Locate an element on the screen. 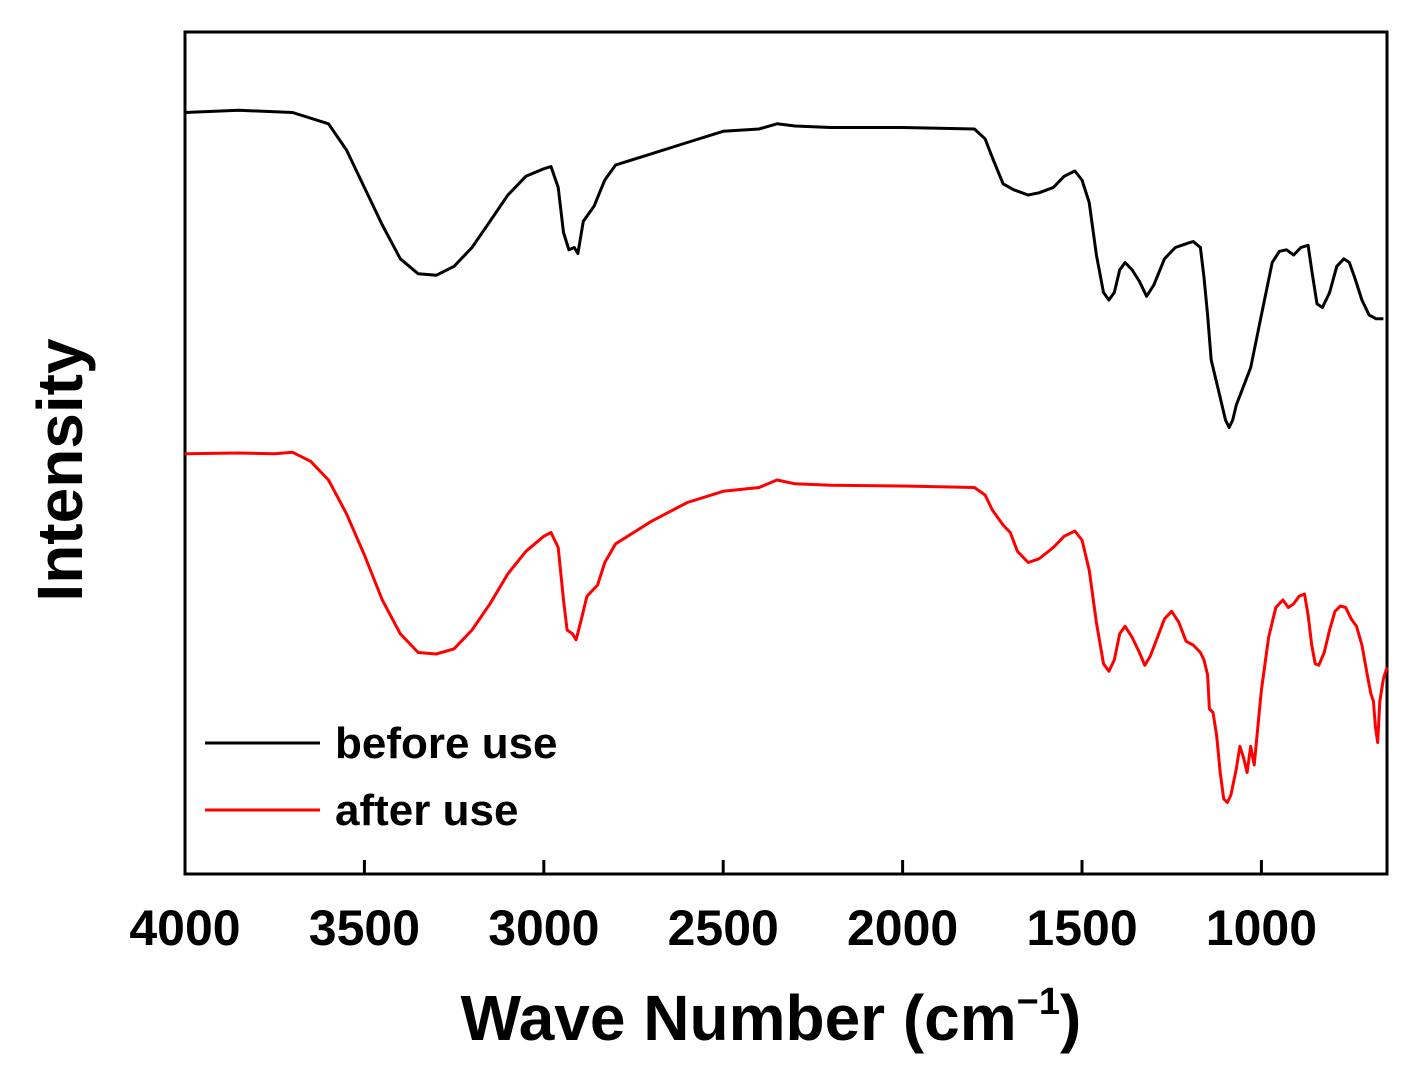  legend-label-before-use: before use is located at coordinates (446, 743).